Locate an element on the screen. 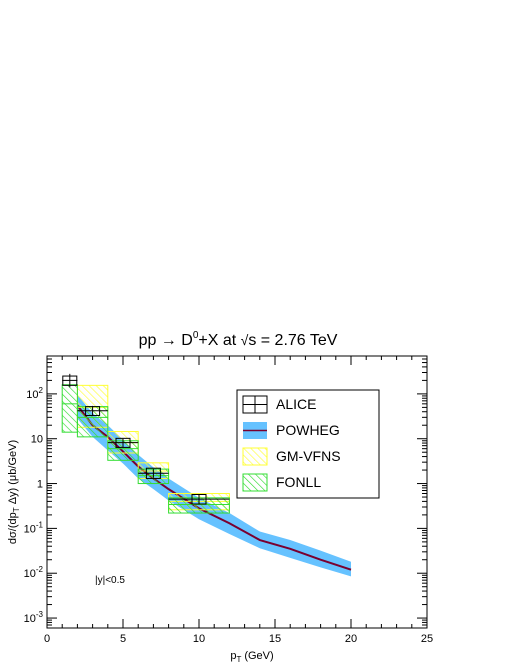 This screenshot has width=515, height=666. legend-entry-alice: ALICE is located at coordinates (279, 404).